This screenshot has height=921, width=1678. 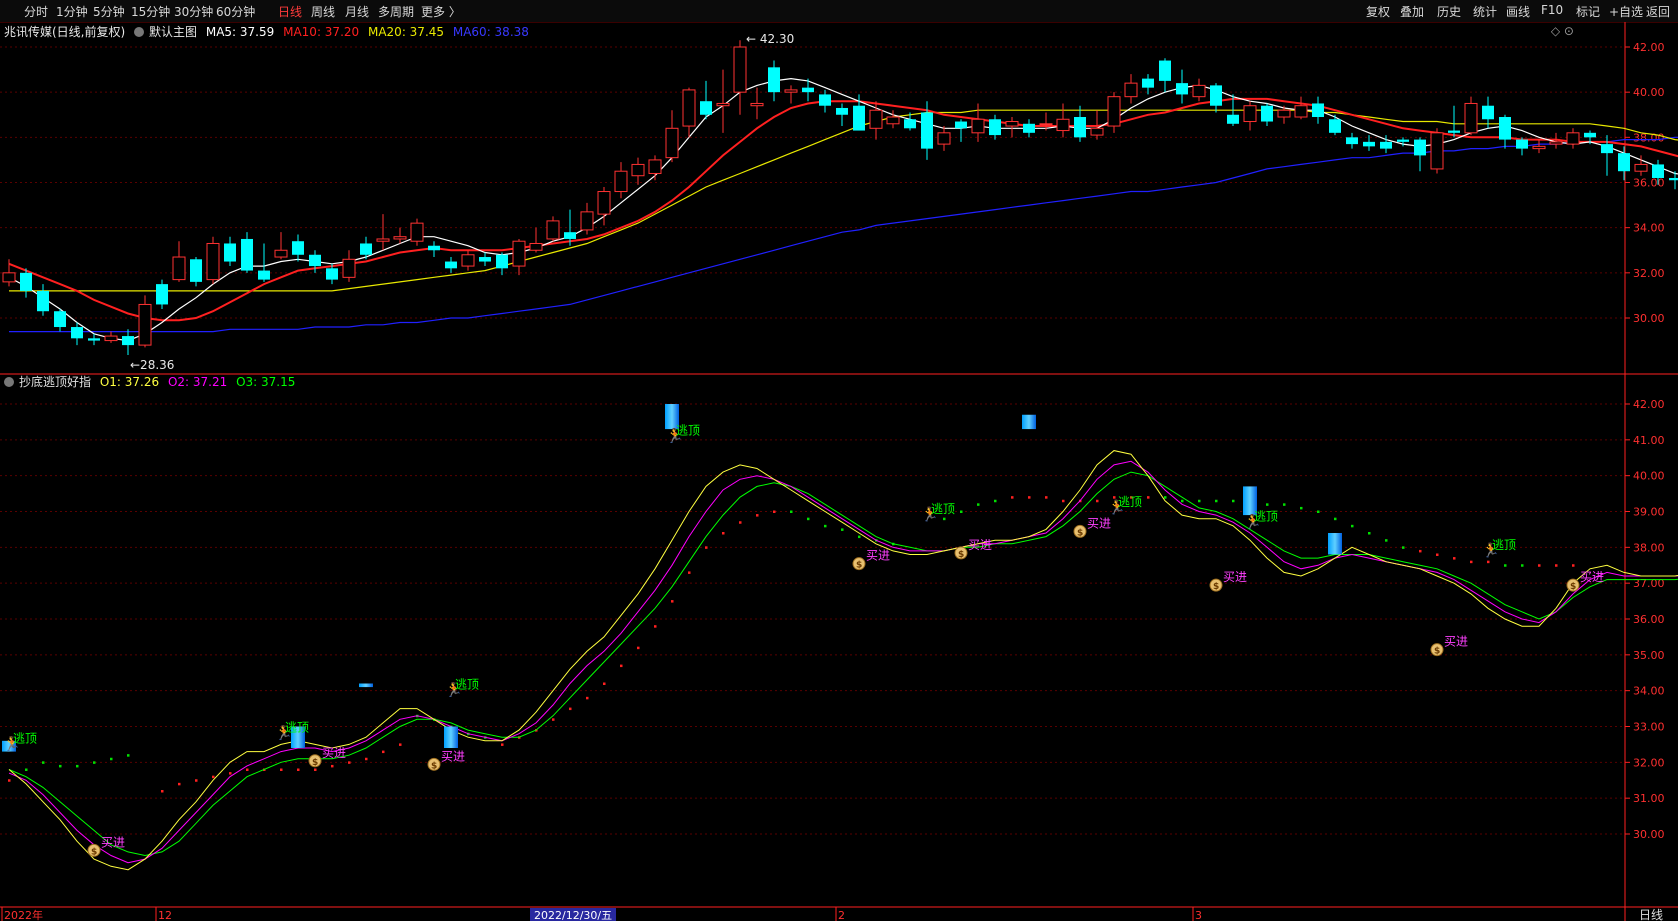 I want to click on money-bag-glyph: $, so click(x=1437, y=652).